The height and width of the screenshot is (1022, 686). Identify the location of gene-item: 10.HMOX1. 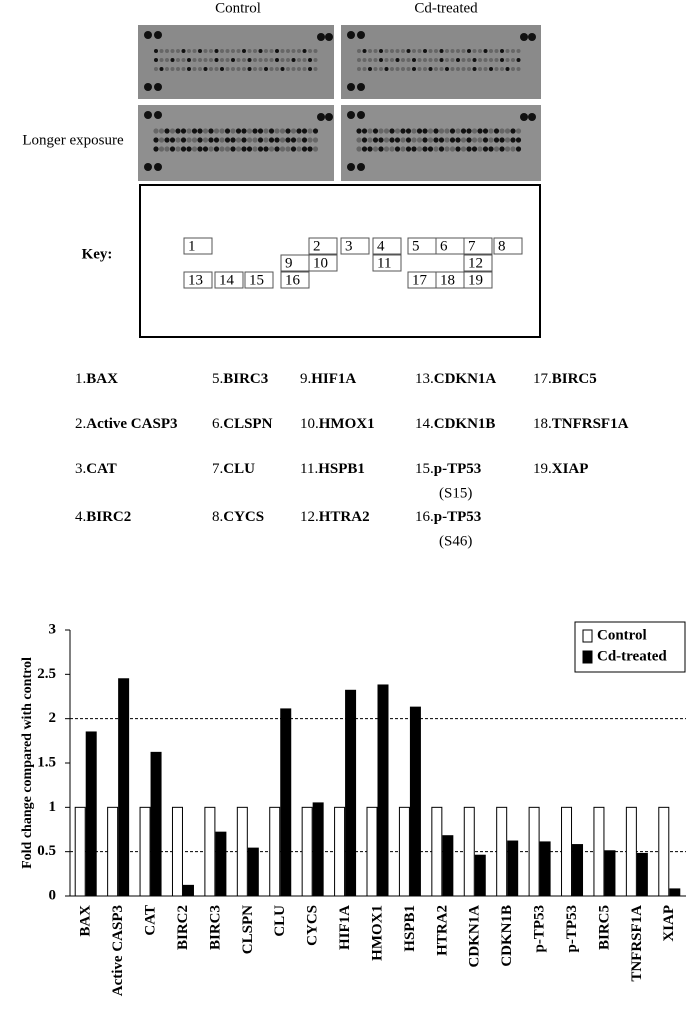
(337, 424).